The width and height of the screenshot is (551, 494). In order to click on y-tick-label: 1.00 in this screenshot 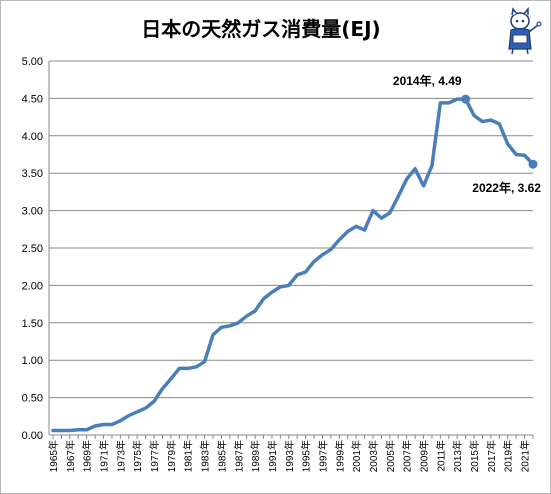, I will do `click(32, 361)`.